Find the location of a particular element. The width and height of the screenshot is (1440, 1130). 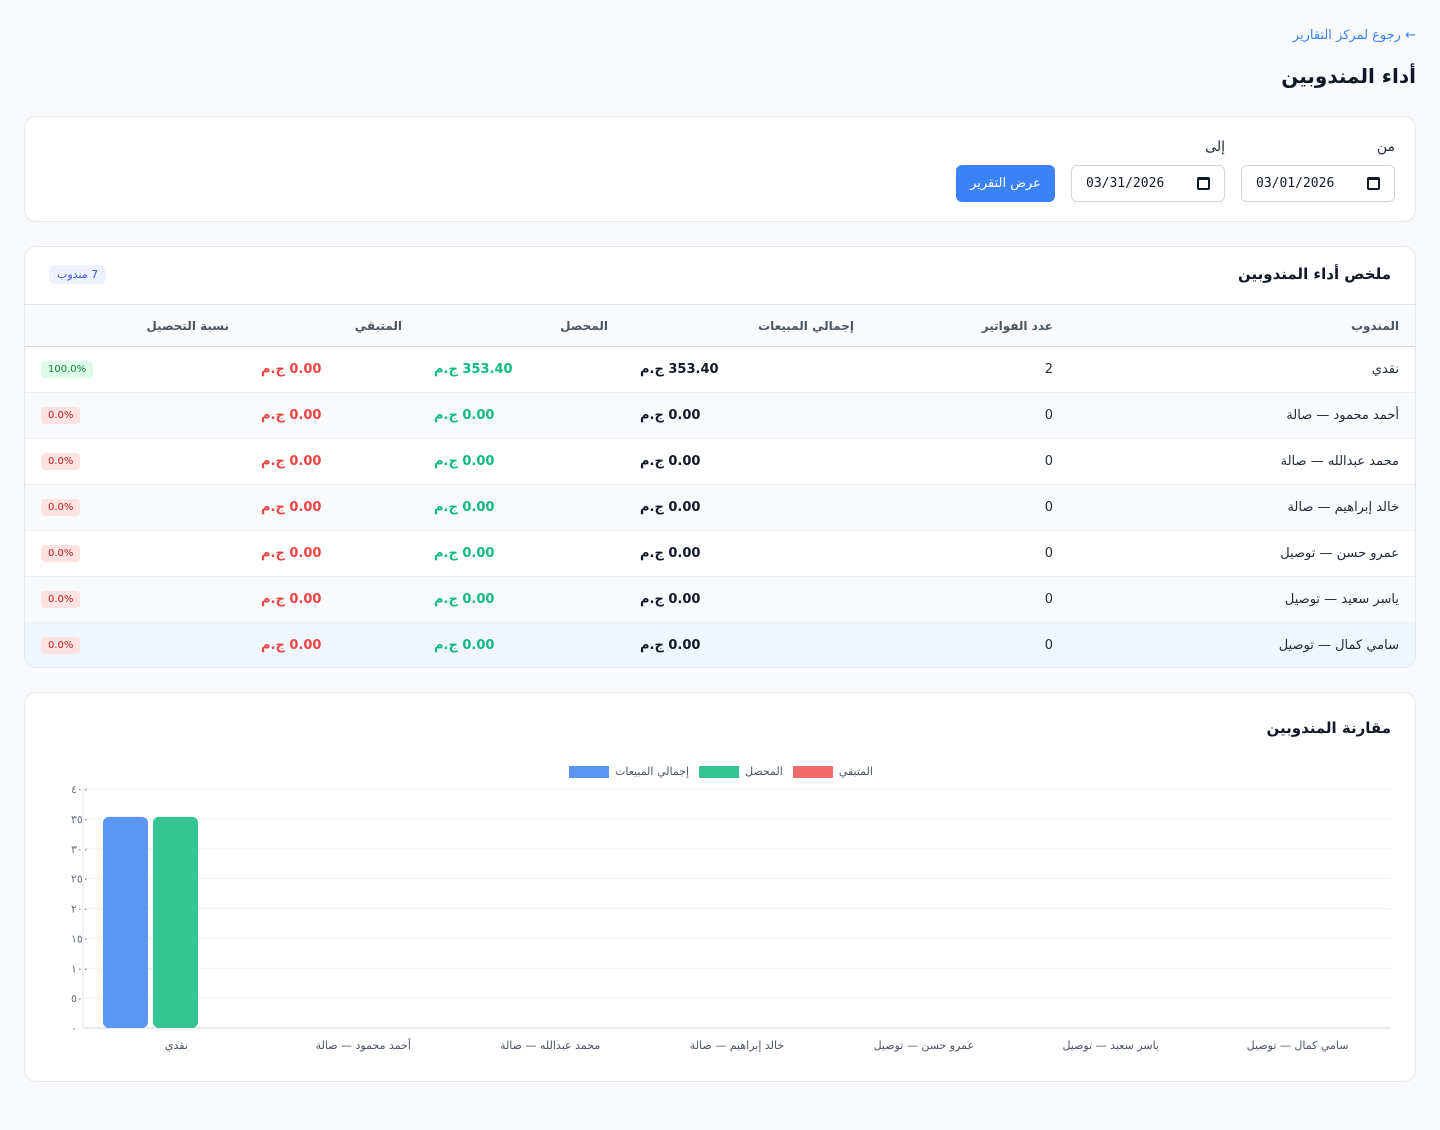

legend-item-sales: إجمالي المبيعات is located at coordinates (629, 771).